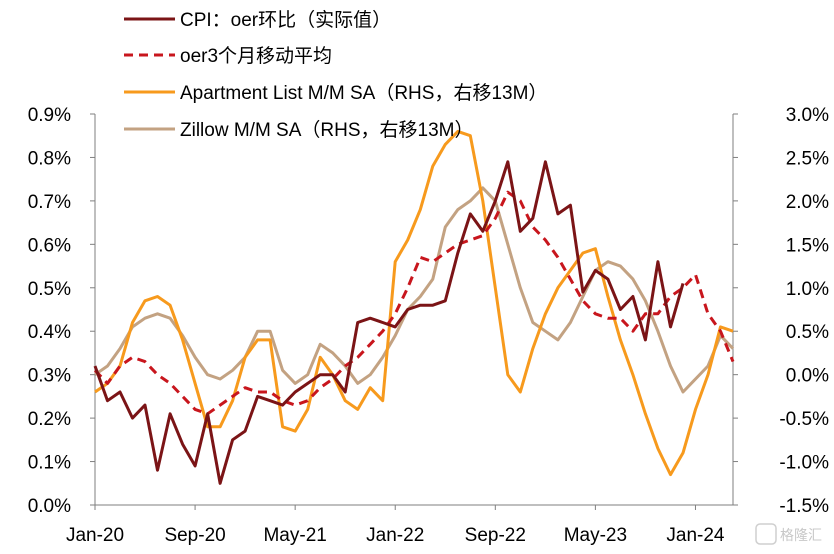  What do you see at coordinates (49, 376) in the screenshot?
I see `left-tick-label: 0.3%` at bounding box center [49, 376].